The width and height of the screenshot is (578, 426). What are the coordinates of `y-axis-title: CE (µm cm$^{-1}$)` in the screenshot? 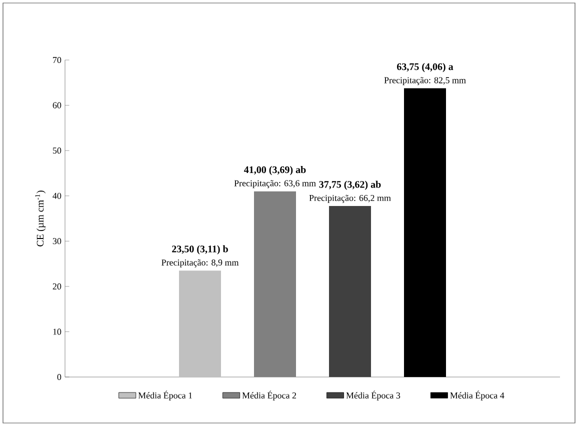 It's located at (40, 218).